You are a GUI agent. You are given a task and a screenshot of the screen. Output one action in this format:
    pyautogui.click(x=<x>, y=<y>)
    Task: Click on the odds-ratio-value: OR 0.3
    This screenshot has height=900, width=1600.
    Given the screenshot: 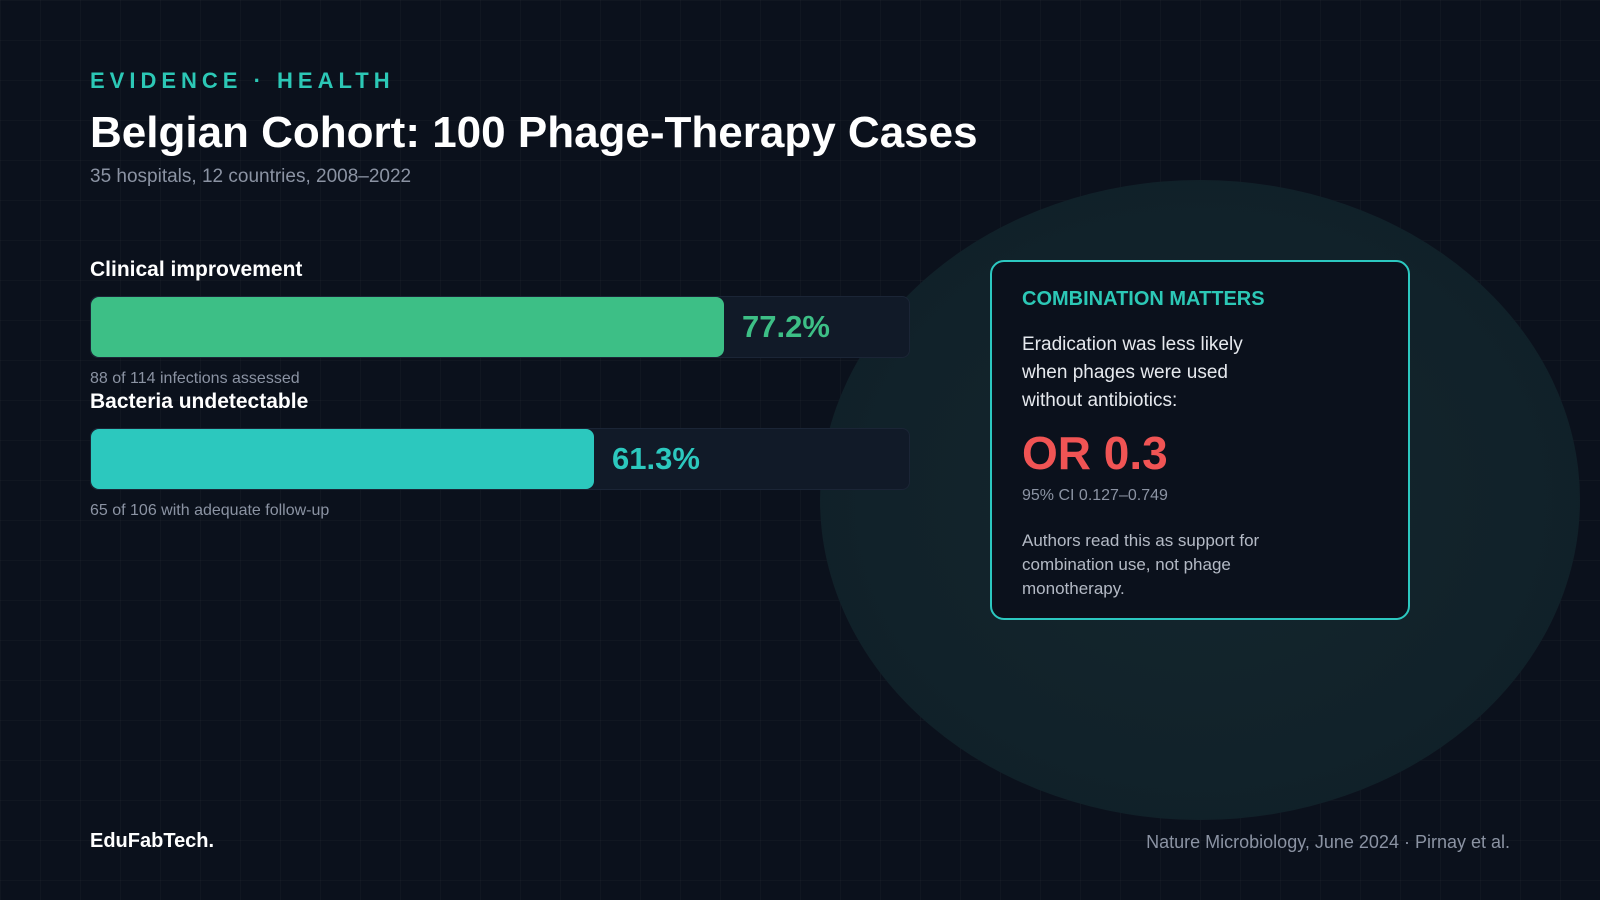 What is the action you would take?
    pyautogui.click(x=1095, y=453)
    